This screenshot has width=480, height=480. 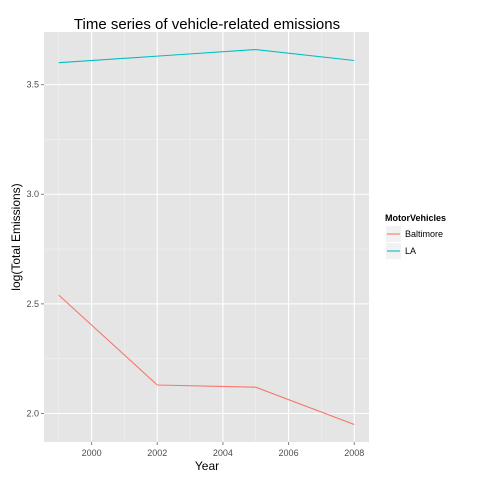 I want to click on y-tick-label: 3.5, so click(x=32, y=85).